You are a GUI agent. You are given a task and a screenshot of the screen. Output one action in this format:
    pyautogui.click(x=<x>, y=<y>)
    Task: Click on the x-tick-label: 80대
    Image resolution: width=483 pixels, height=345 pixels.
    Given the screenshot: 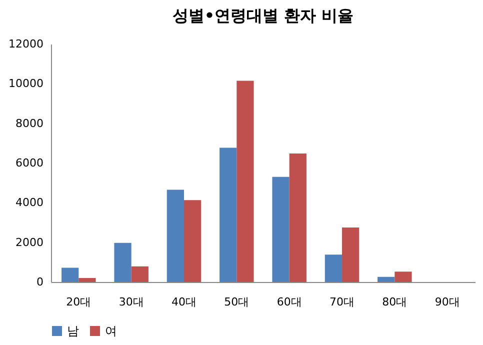 What is the action you would take?
    pyautogui.click(x=395, y=302)
    